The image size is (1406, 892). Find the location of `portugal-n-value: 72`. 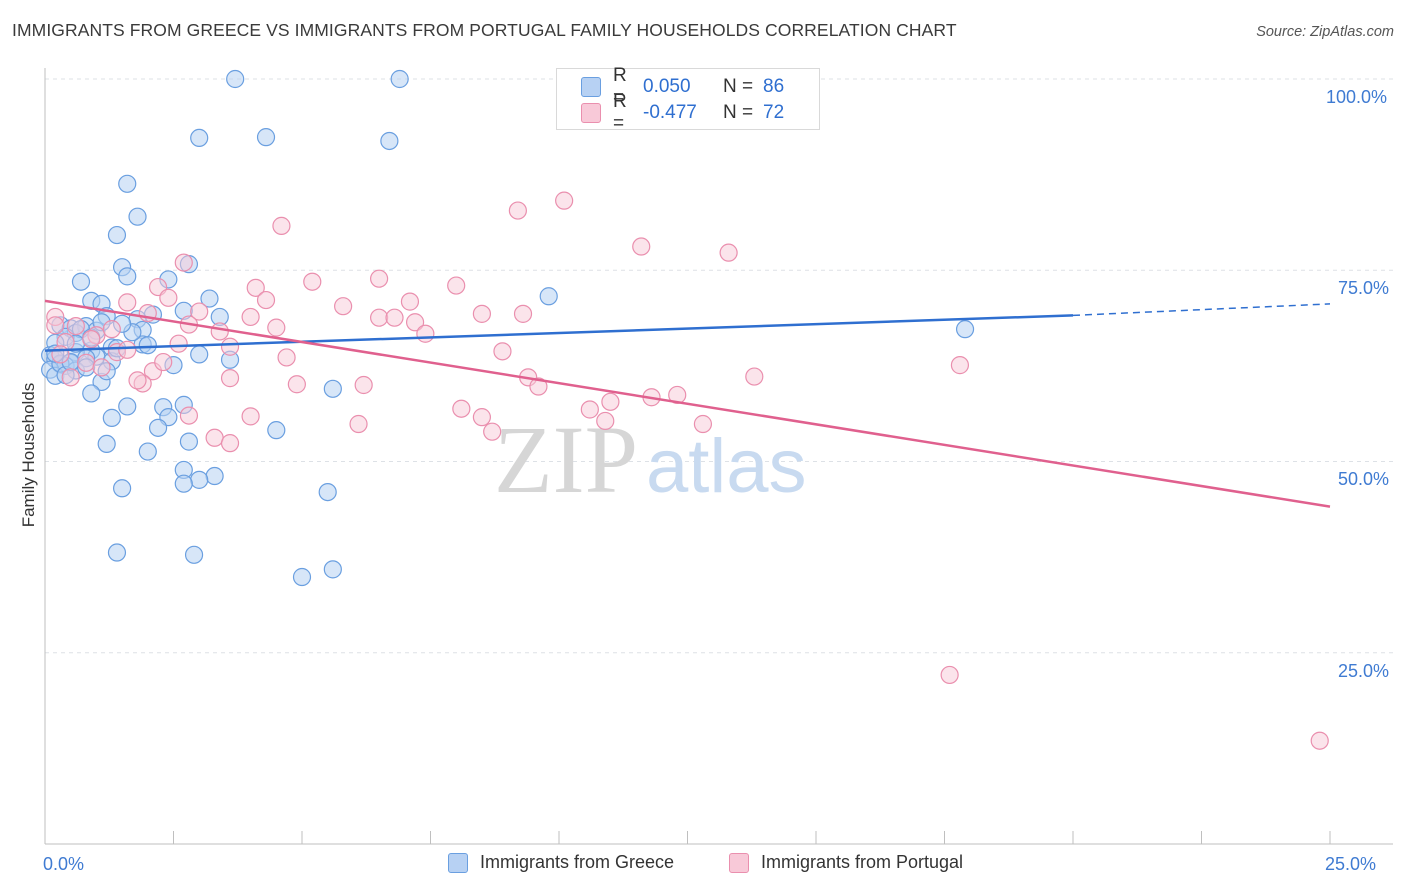

portugal-n-value: 72 is located at coordinates (774, 112).